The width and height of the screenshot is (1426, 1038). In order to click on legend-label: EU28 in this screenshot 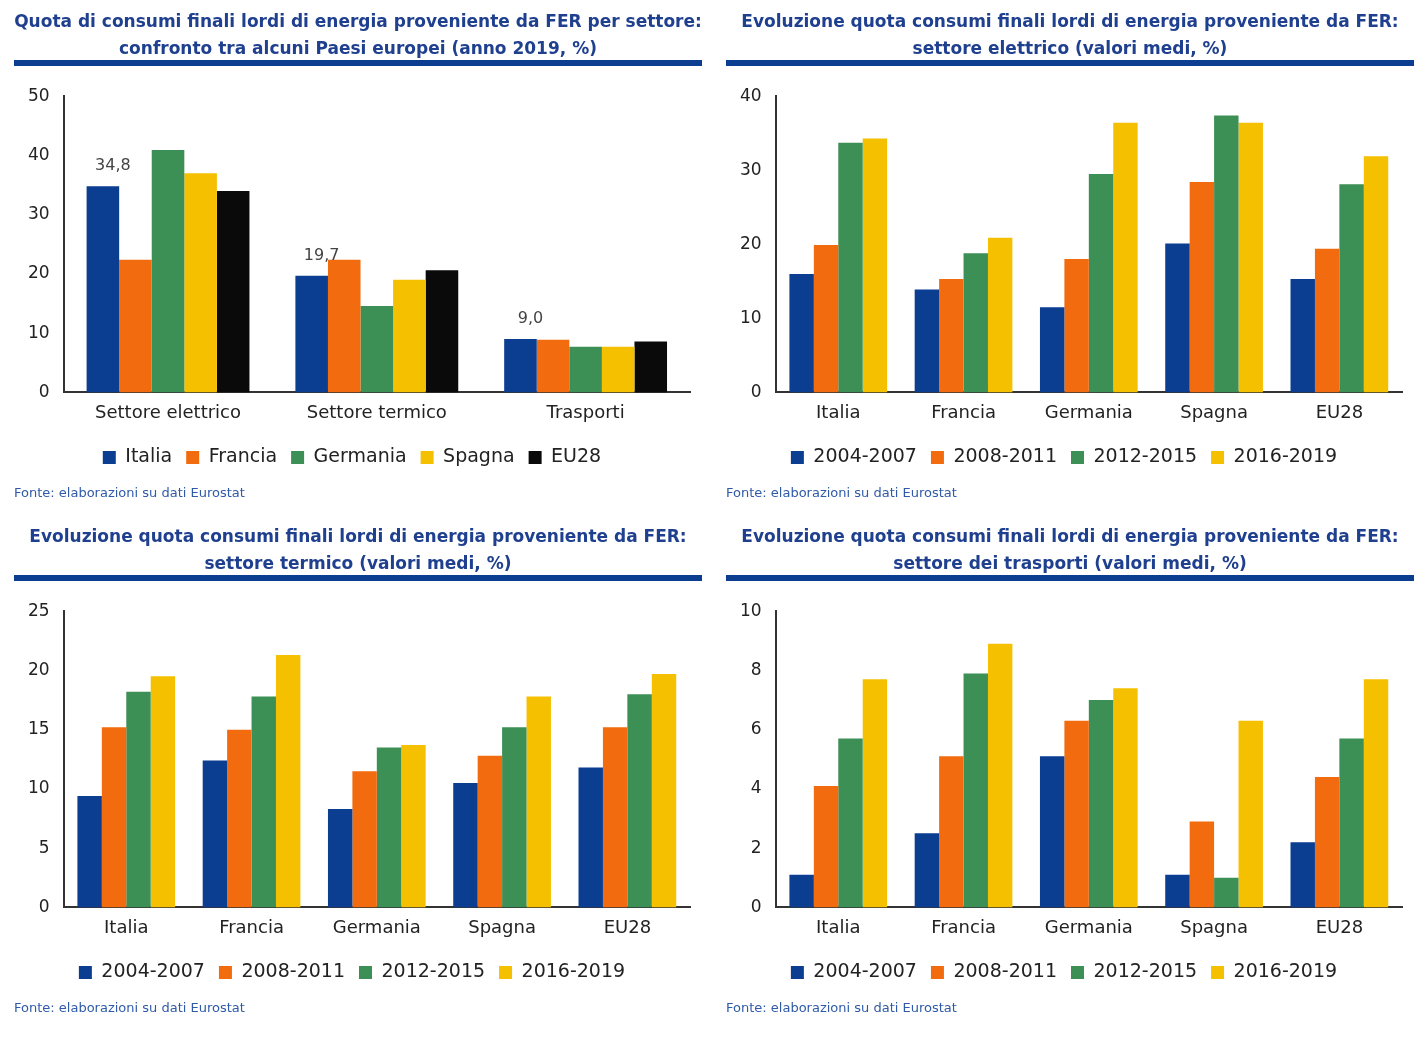, I will do `click(576, 455)`.